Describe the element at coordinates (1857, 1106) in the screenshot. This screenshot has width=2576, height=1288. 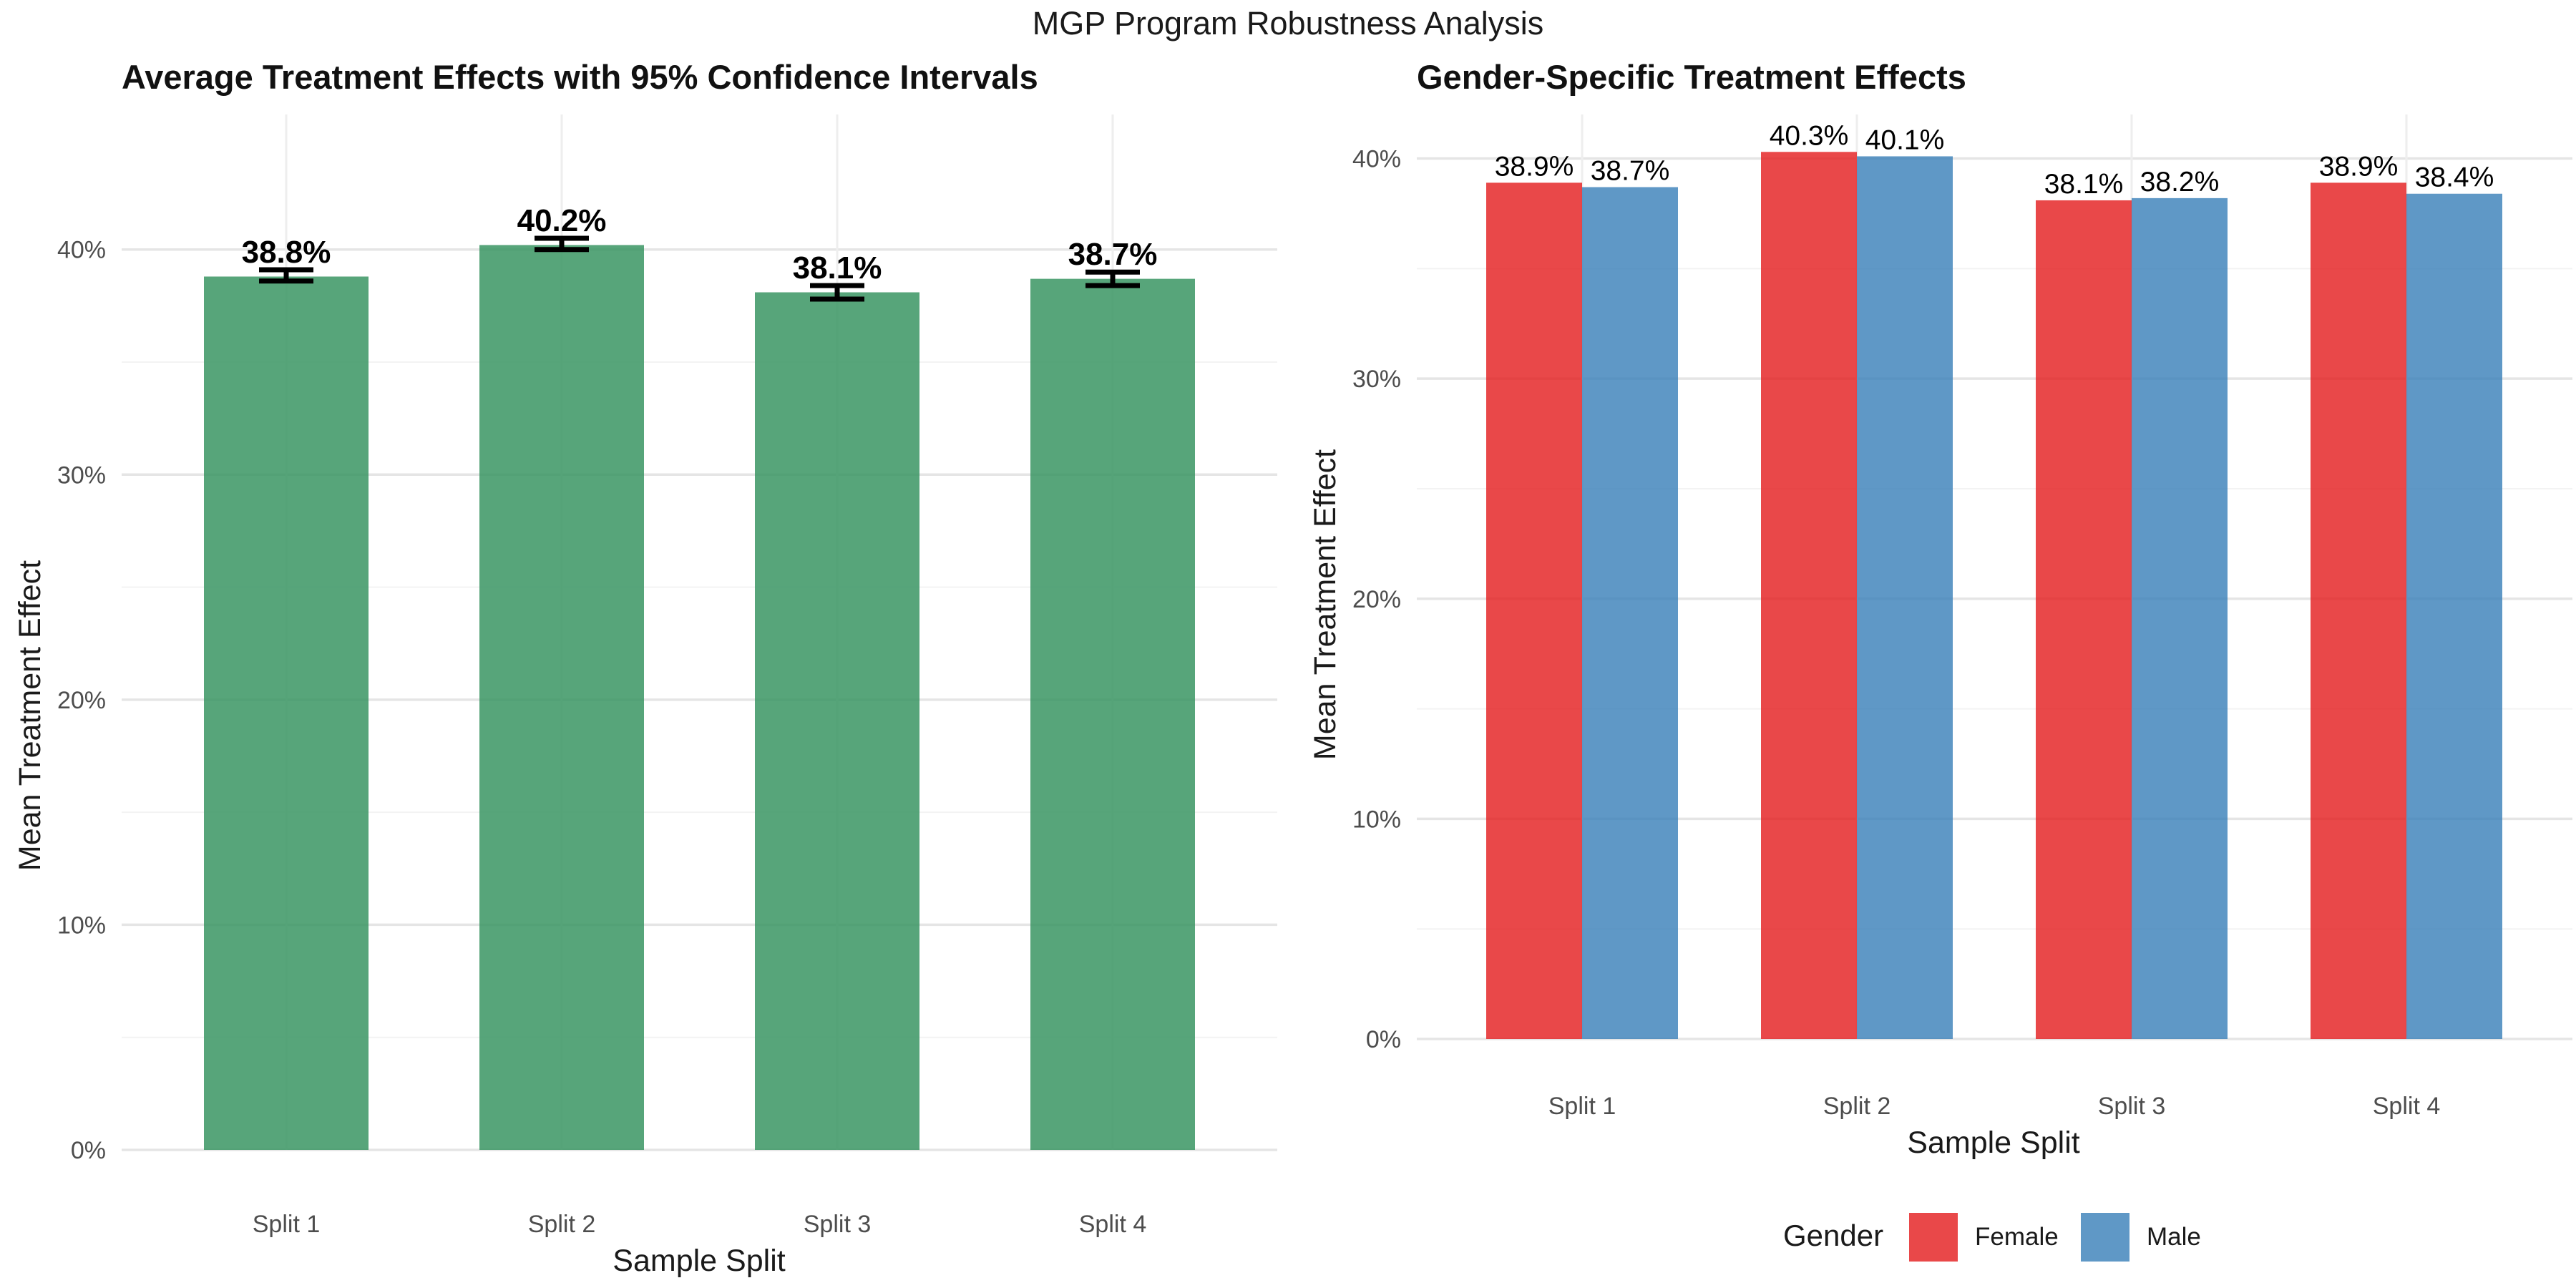
I see `right-x-tick-label: Split 2` at that location.